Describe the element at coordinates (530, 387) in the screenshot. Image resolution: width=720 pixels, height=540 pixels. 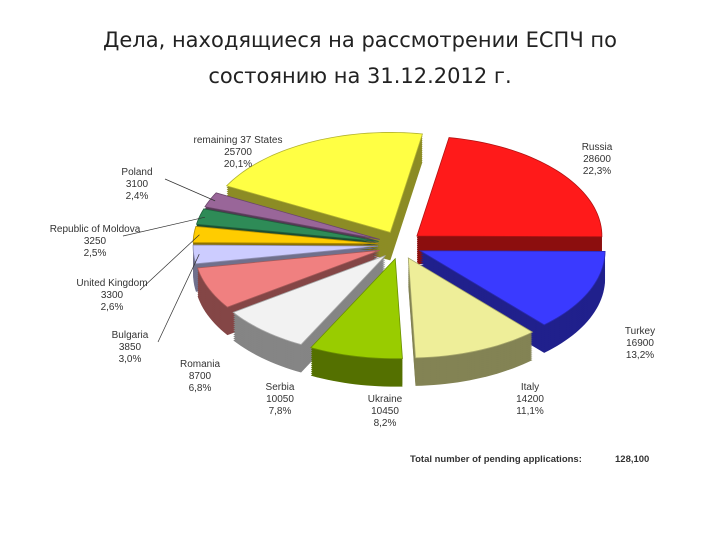
I see `slice-label: Italy` at that location.